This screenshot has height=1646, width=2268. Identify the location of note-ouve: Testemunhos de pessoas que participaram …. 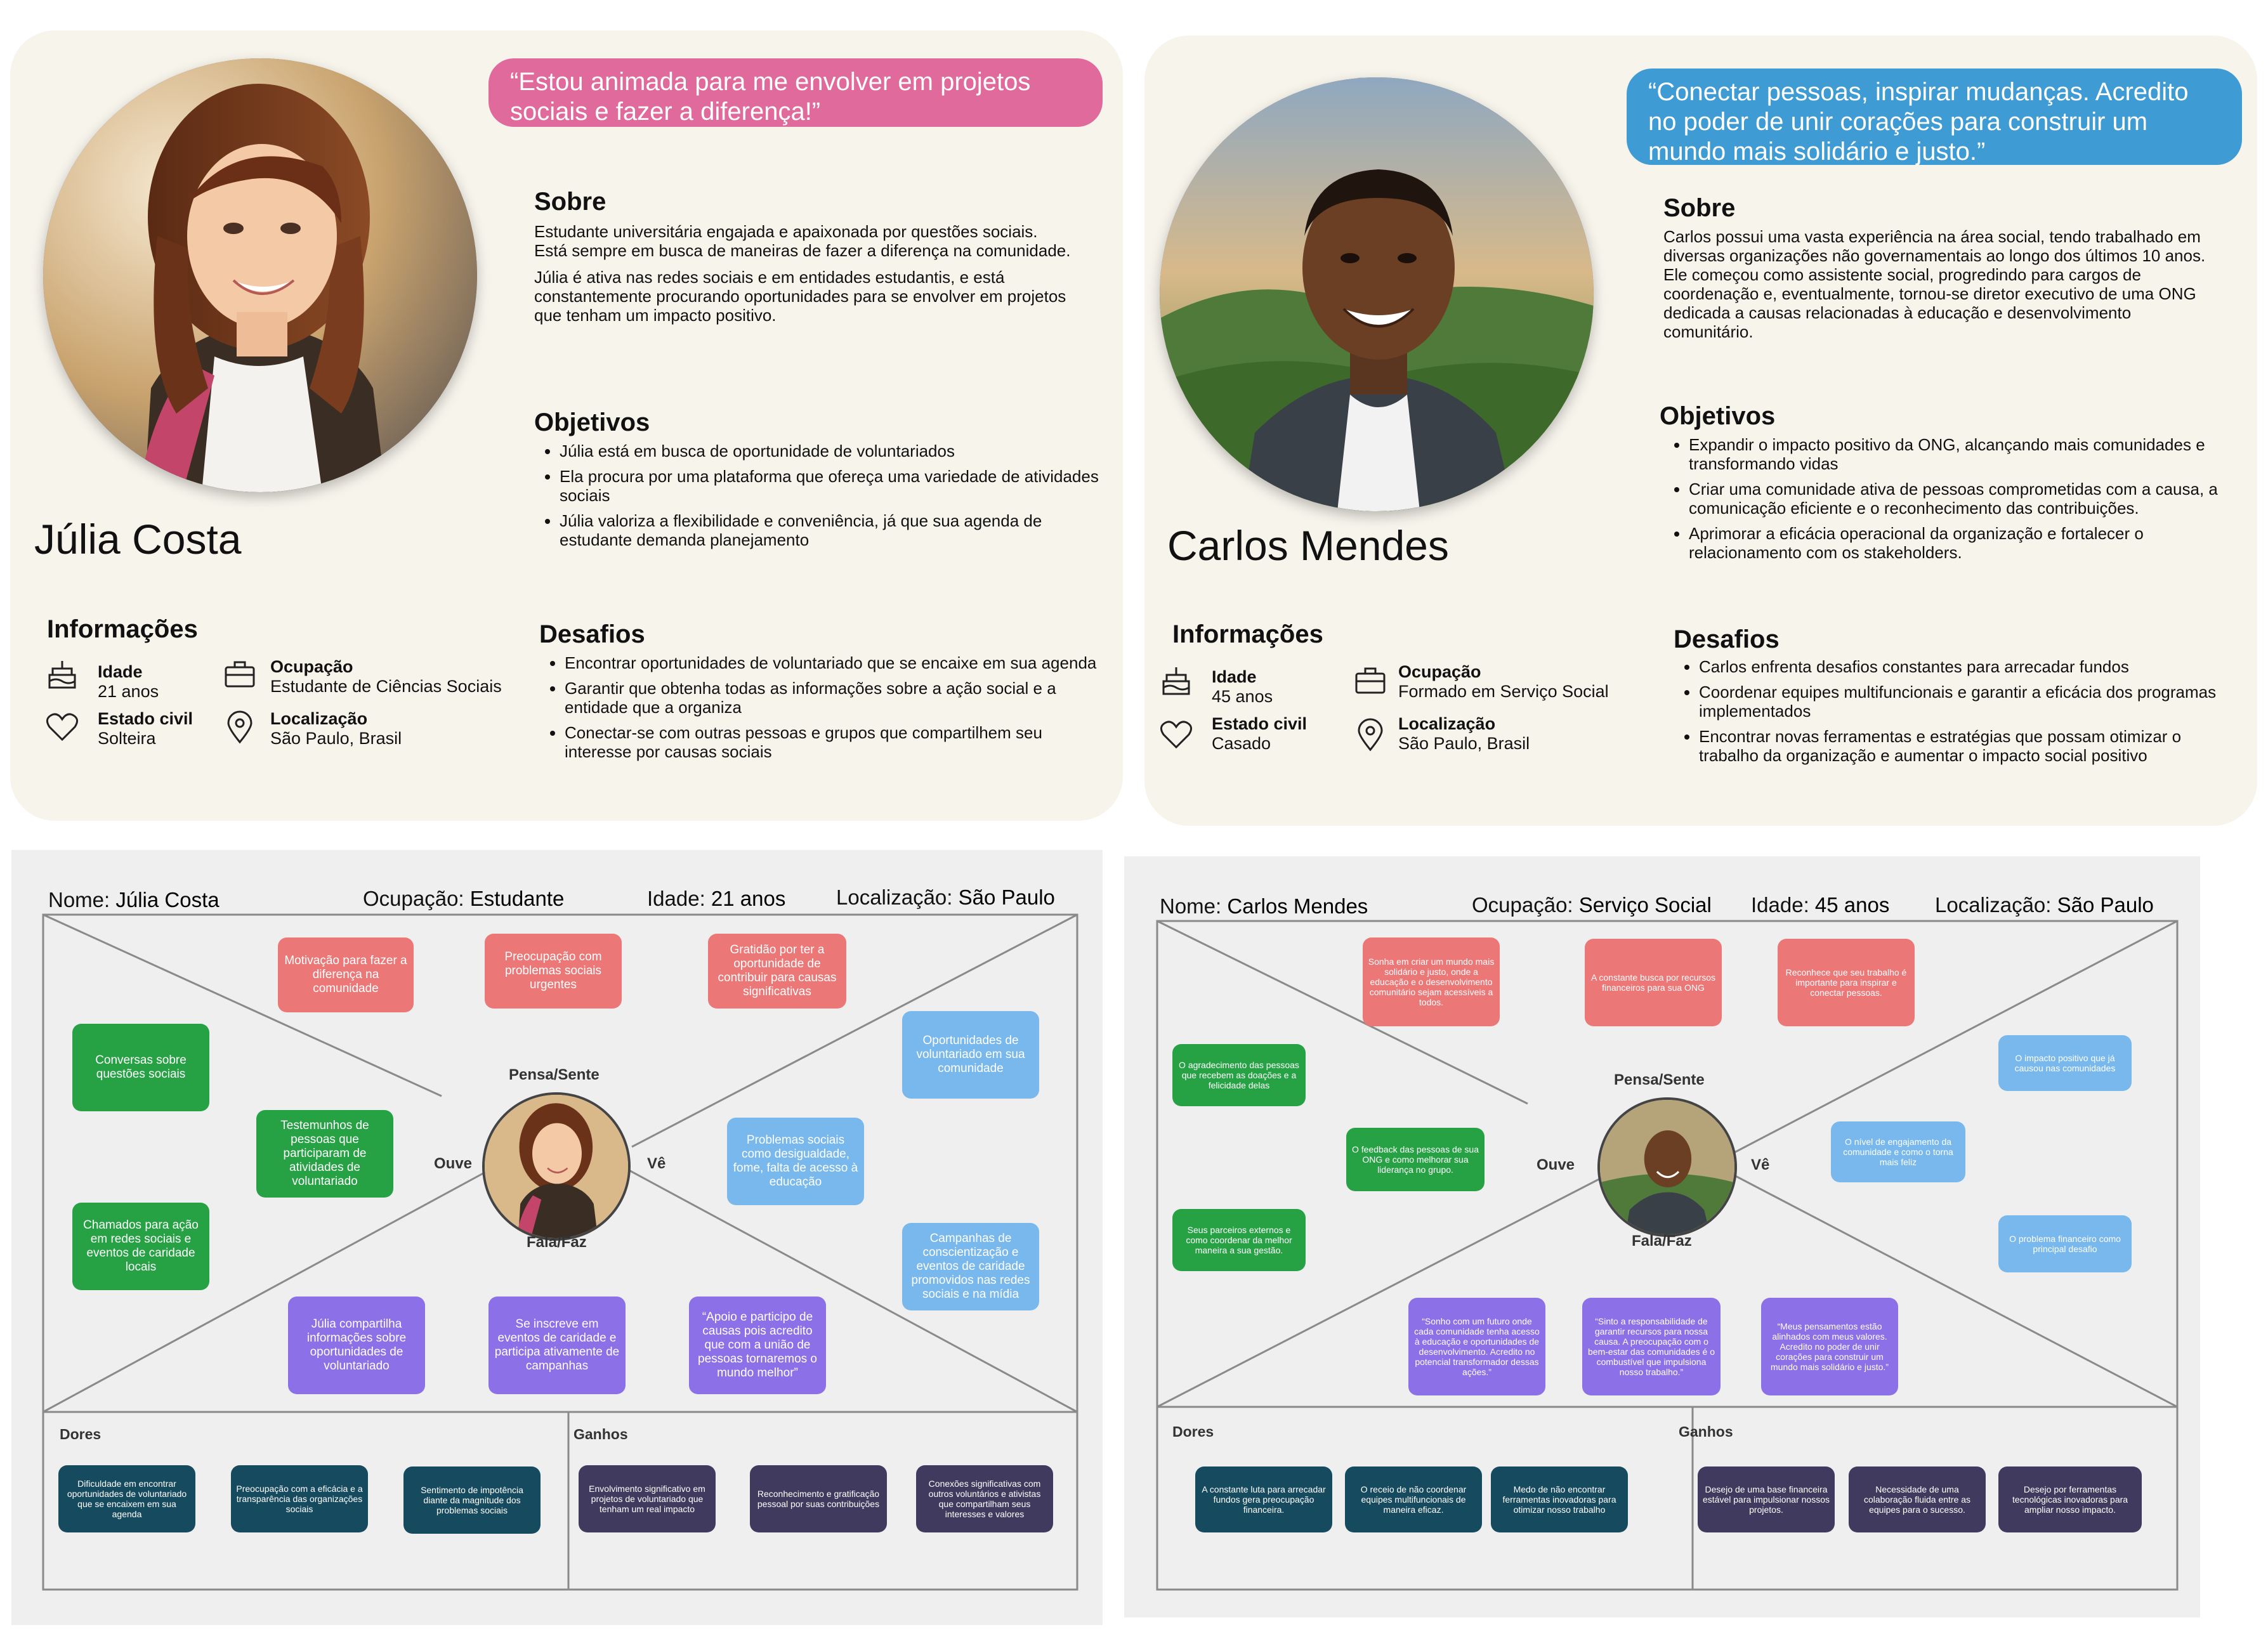
(324, 1154).